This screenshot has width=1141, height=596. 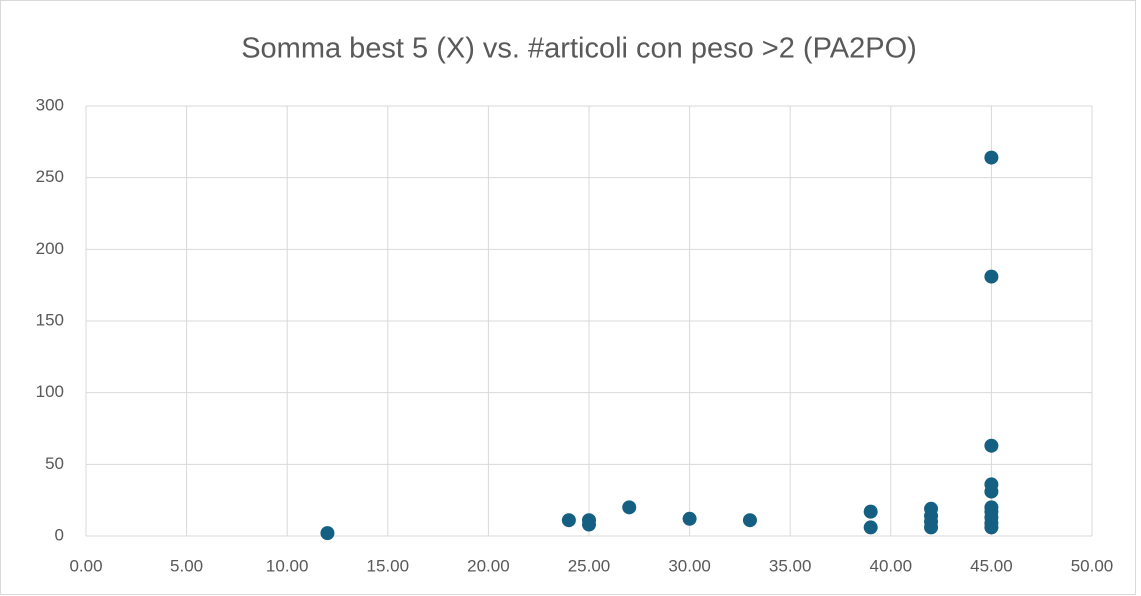 I want to click on x-tick-label: 10.00, so click(x=287, y=565).